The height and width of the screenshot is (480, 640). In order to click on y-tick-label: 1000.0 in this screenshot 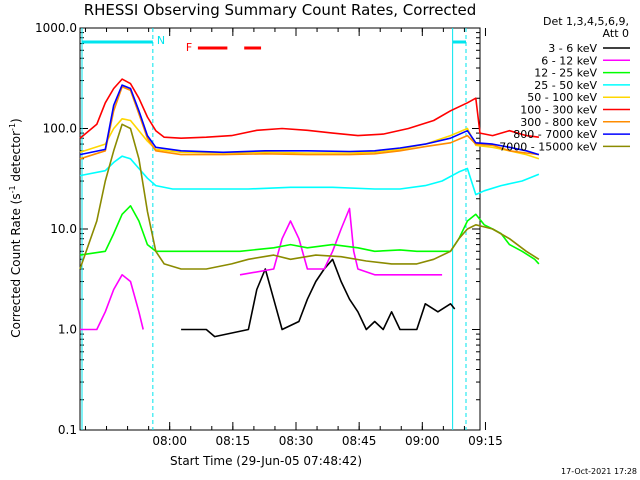, I will do `click(56, 28)`.